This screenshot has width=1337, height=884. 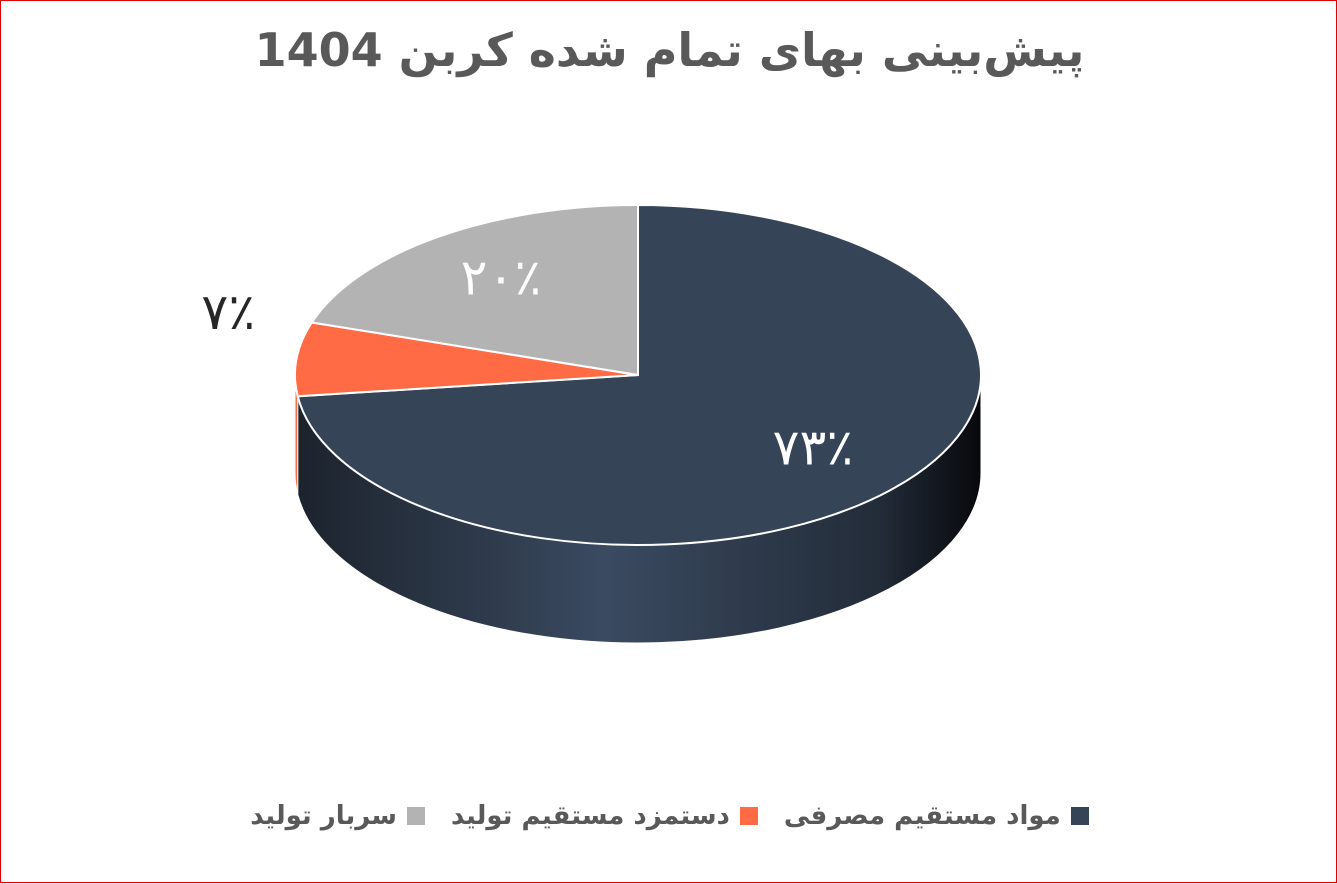 I want to click on legend-label: مواد مستقیم مصرفی, so click(x=922, y=816).